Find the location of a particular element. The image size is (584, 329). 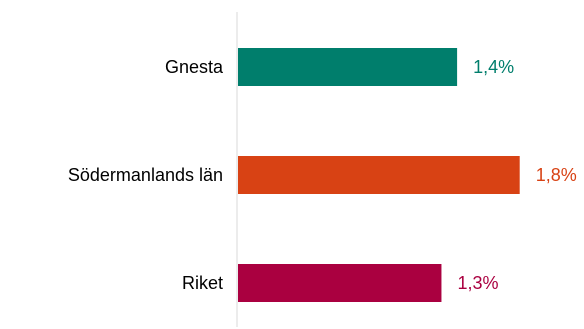

category-label-1: Södermanlands län is located at coordinates (145, 175).